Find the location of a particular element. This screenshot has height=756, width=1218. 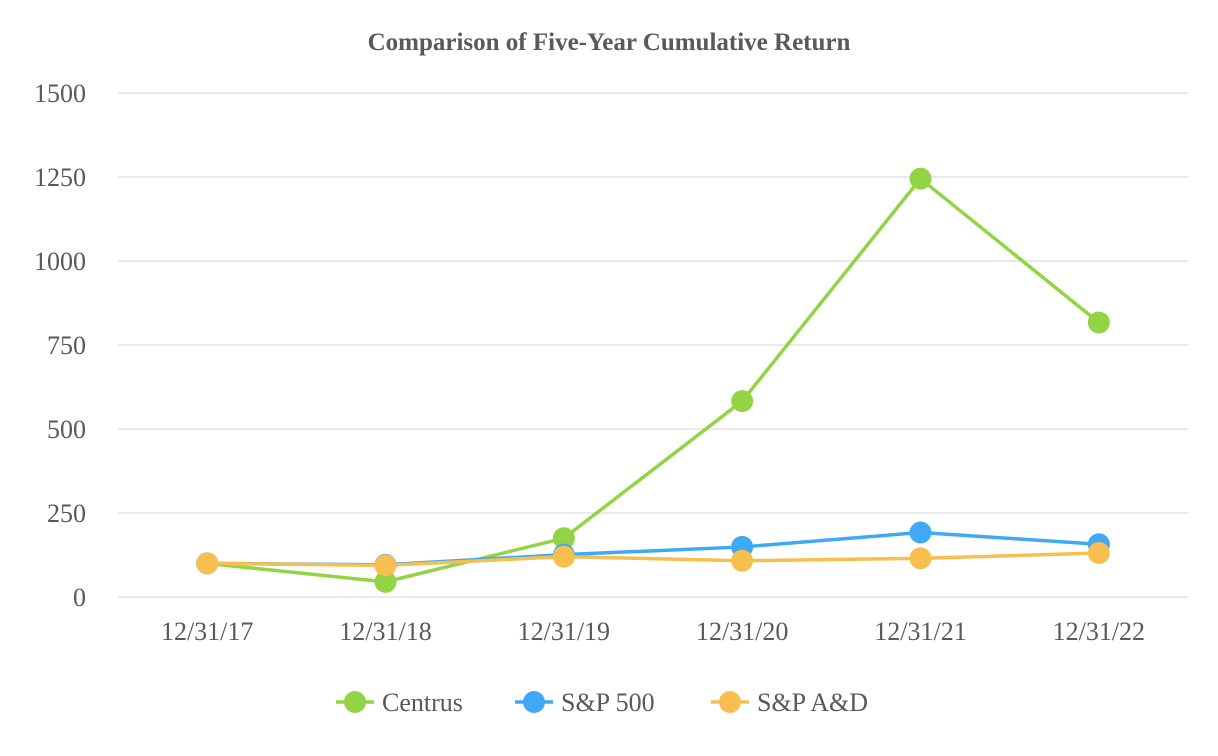

series-line is located at coordinates (653, 559).